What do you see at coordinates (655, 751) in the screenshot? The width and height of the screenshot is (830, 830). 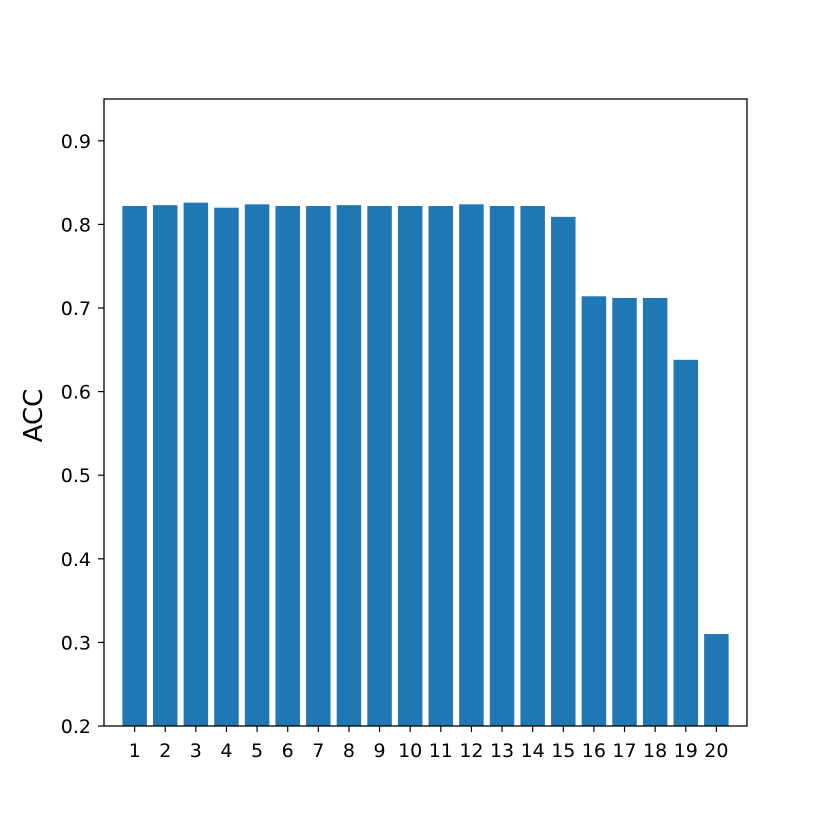 I see `x-tick-label: 18` at bounding box center [655, 751].